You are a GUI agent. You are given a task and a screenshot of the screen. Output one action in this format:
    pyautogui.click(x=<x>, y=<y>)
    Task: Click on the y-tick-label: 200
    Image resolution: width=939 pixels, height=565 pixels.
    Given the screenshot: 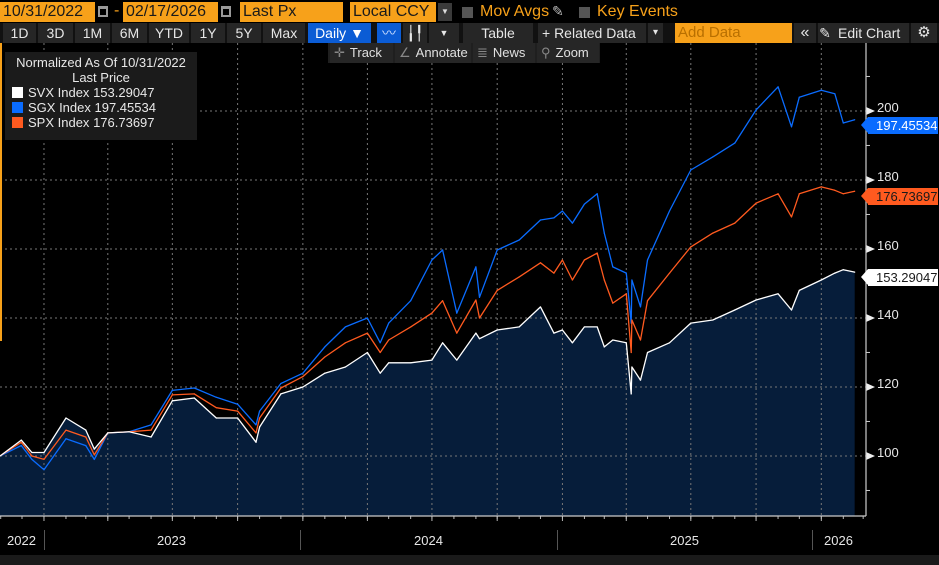 What is the action you would take?
    pyautogui.click(x=888, y=107)
    